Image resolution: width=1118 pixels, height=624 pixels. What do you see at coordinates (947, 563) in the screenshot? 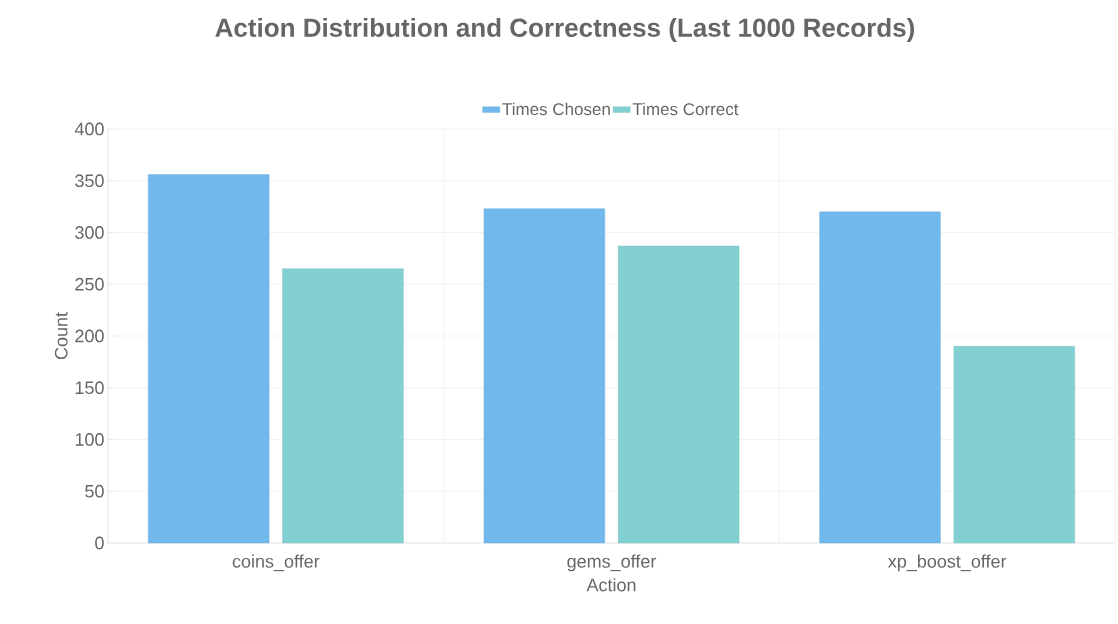
I see `x-tick-label: xp_boost_offer` at bounding box center [947, 563].